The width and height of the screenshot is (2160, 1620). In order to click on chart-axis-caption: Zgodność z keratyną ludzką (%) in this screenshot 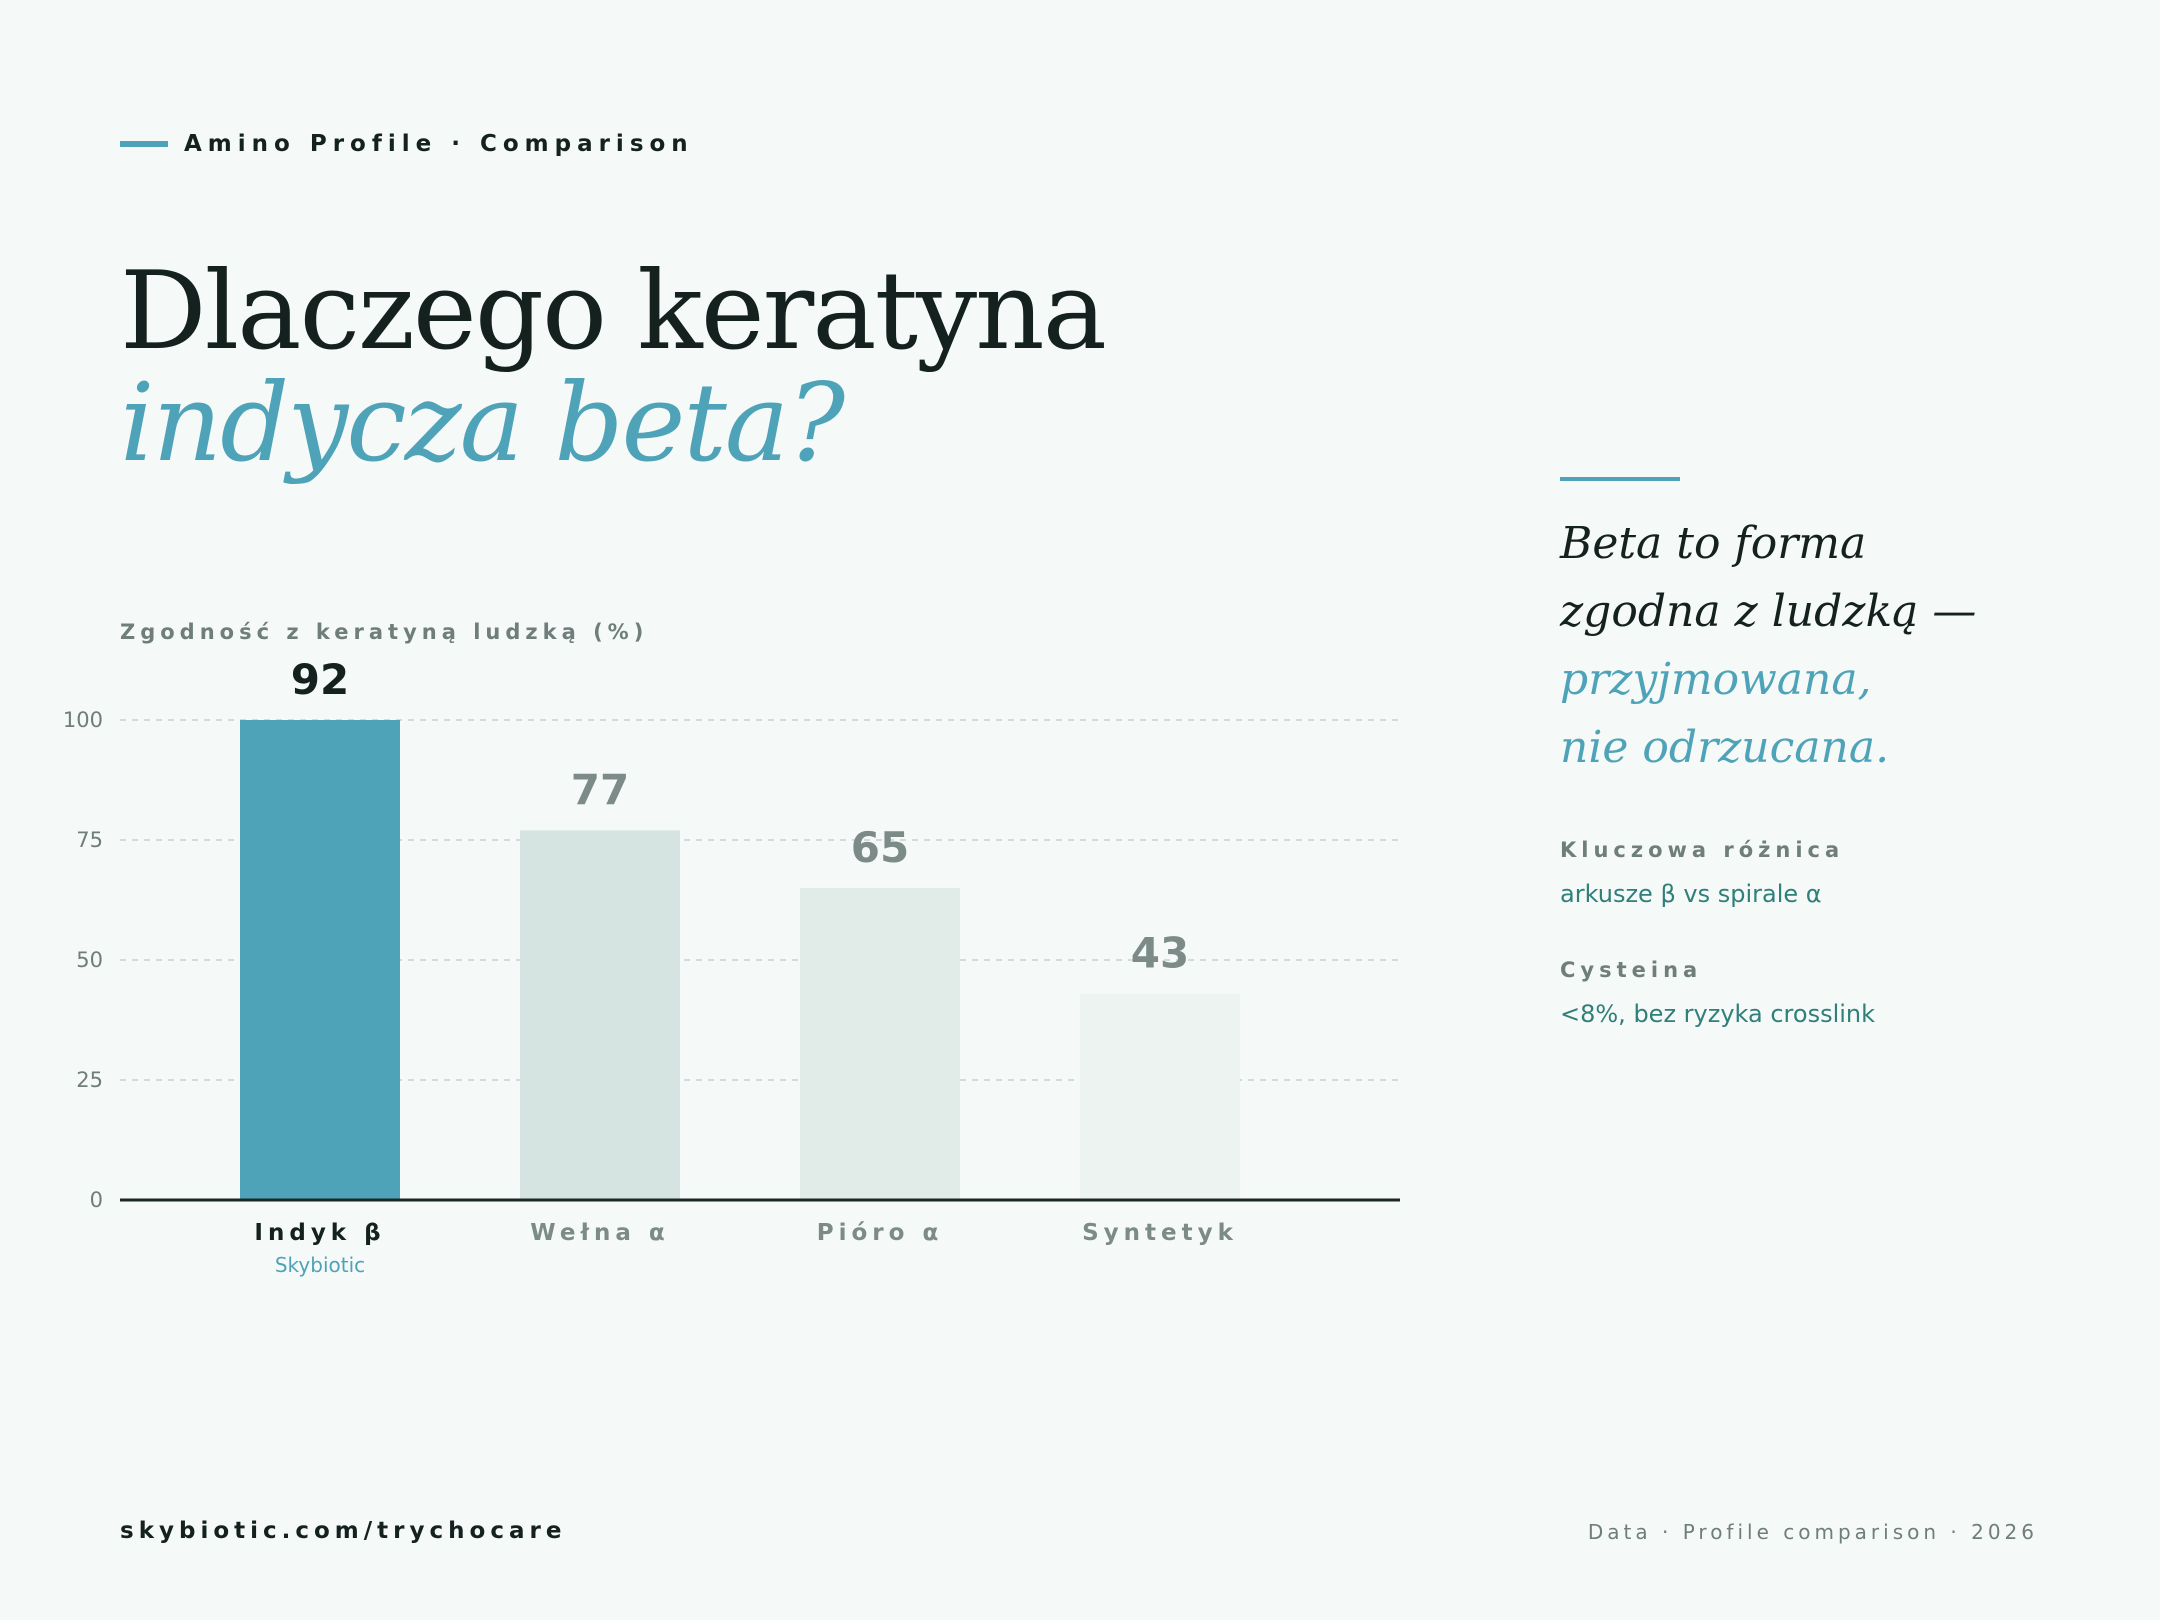, I will do `click(384, 632)`.